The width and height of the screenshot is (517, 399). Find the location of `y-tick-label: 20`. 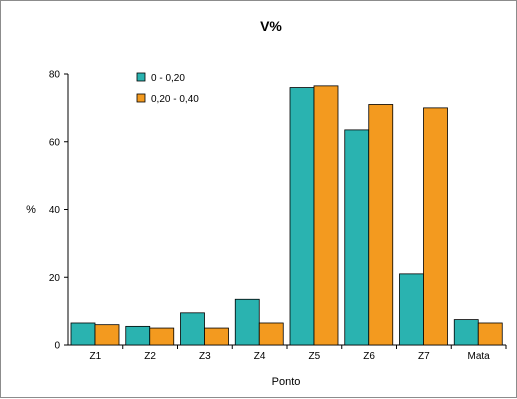

y-tick-label: 20 is located at coordinates (55, 278).